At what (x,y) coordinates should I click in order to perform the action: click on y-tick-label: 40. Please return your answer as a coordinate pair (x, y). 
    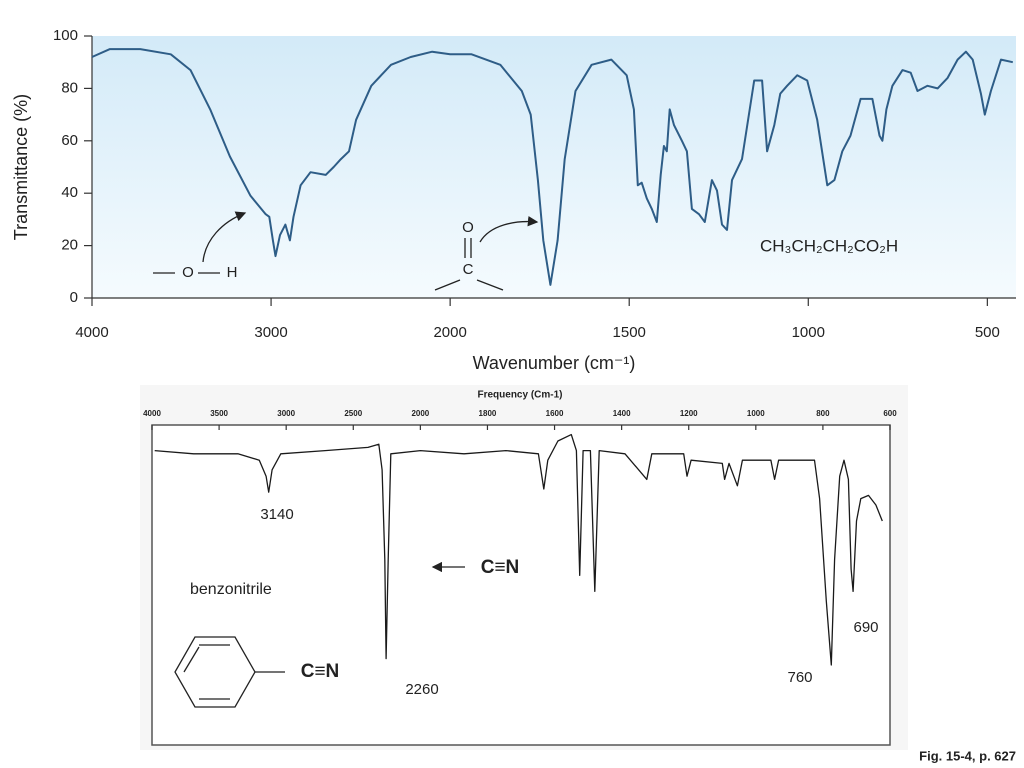
    Looking at the image, I should click on (69, 192).